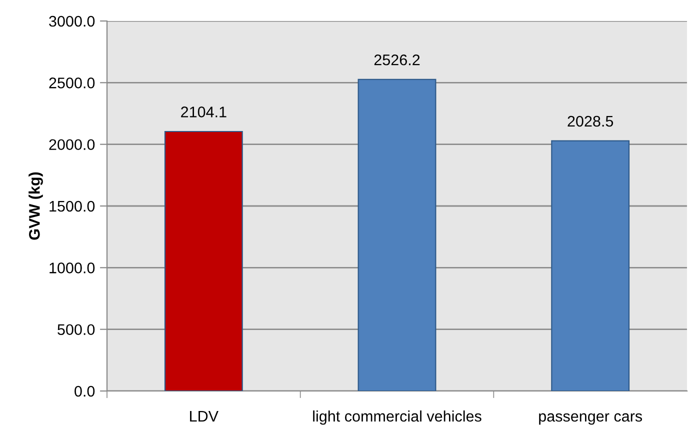  I want to click on data-label: 2028.5, so click(591, 121).